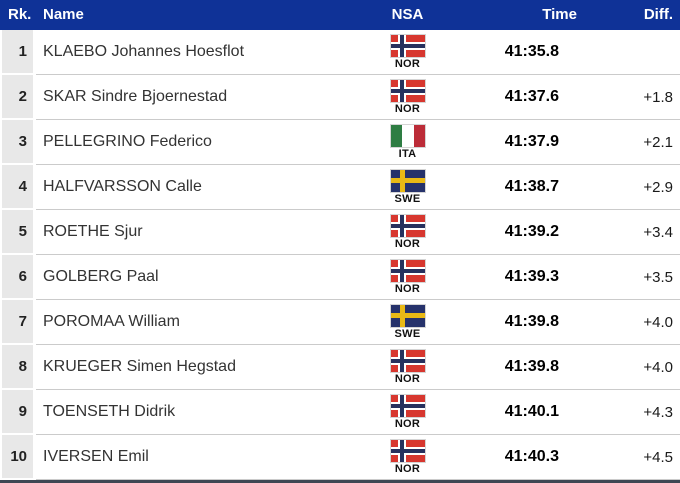 The image size is (680, 483). Describe the element at coordinates (520, 52) in the screenshot. I see `time-cell: 41:35.8` at that location.